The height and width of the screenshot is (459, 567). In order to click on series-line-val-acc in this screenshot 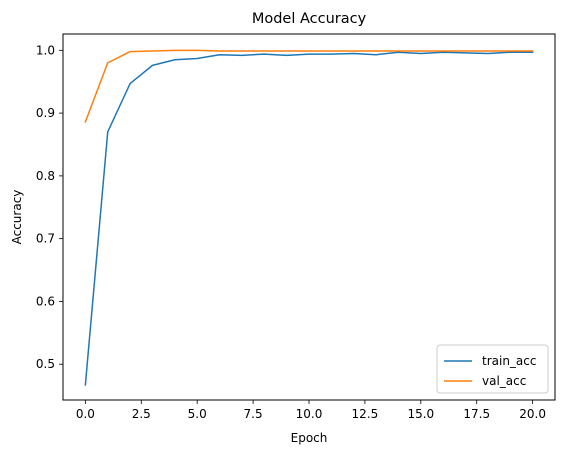, I will do `click(309, 86)`.